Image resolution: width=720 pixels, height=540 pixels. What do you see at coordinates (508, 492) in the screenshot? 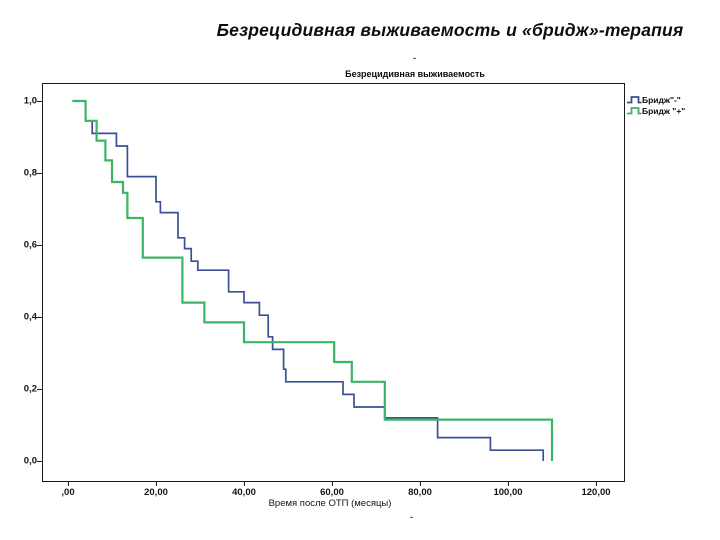
I see `x-tick-label: 100,00` at bounding box center [508, 492].